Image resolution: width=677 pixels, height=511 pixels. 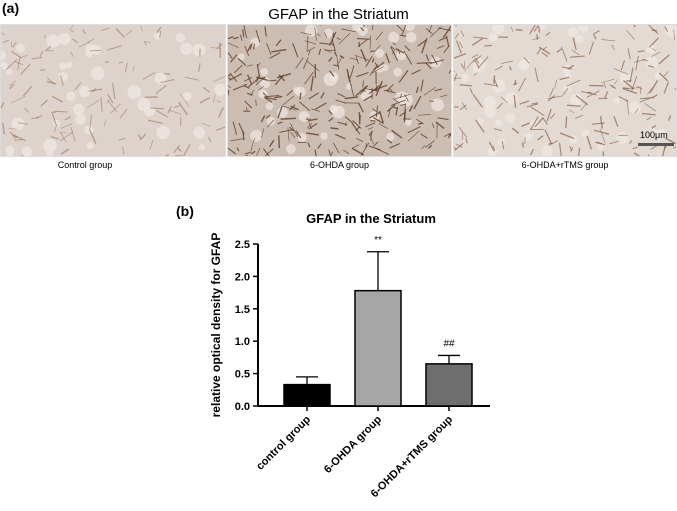 I want to click on y-axis-label: relative optical density for GFAP, so click(x=216, y=325).